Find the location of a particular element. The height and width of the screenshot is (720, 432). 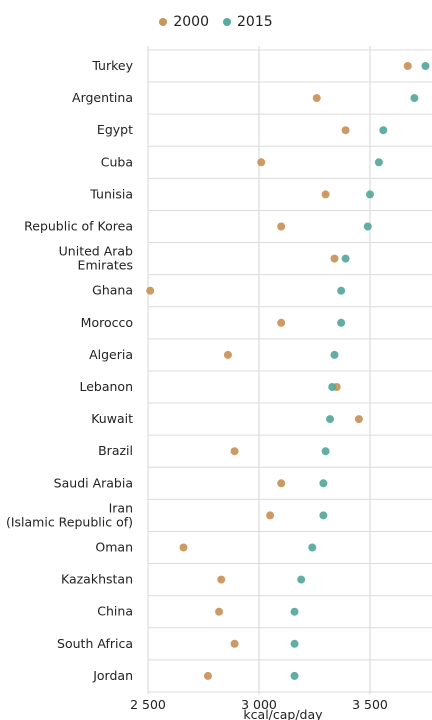

category-label-7: Ghana is located at coordinates (112, 290).